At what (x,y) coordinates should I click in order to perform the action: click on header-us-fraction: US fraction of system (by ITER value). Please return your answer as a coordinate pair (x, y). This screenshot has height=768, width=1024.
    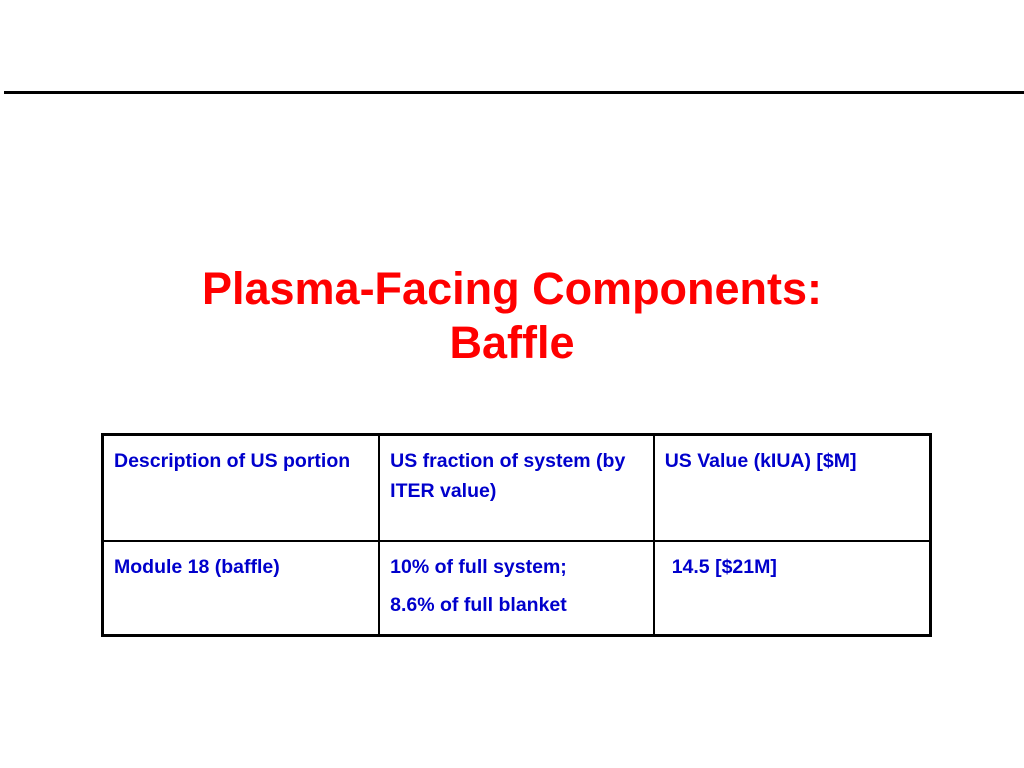
    Looking at the image, I should click on (516, 487).